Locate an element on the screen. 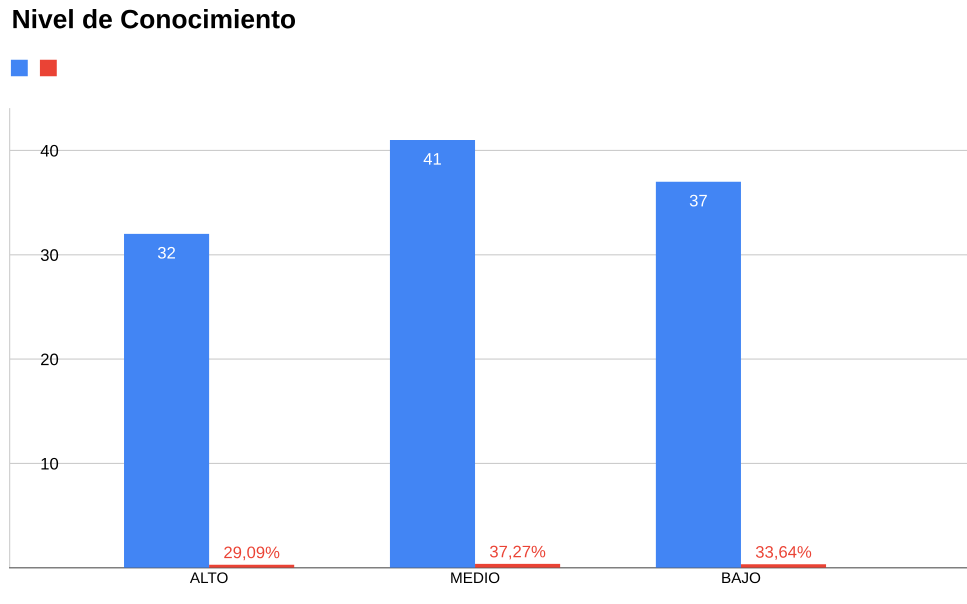 This screenshot has height=604, width=967. chart-title: Nivel de Conocimiento is located at coordinates (154, 18).